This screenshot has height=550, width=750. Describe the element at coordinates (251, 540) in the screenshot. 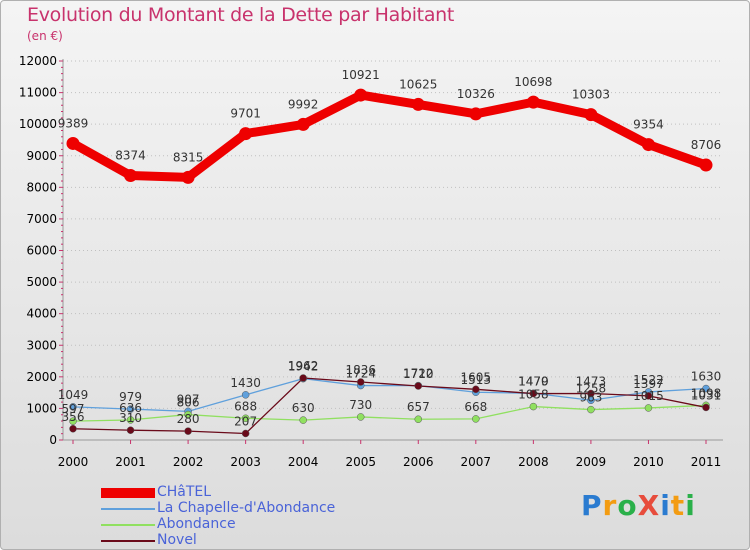

I see `legend-item-novel: Novel` at that location.